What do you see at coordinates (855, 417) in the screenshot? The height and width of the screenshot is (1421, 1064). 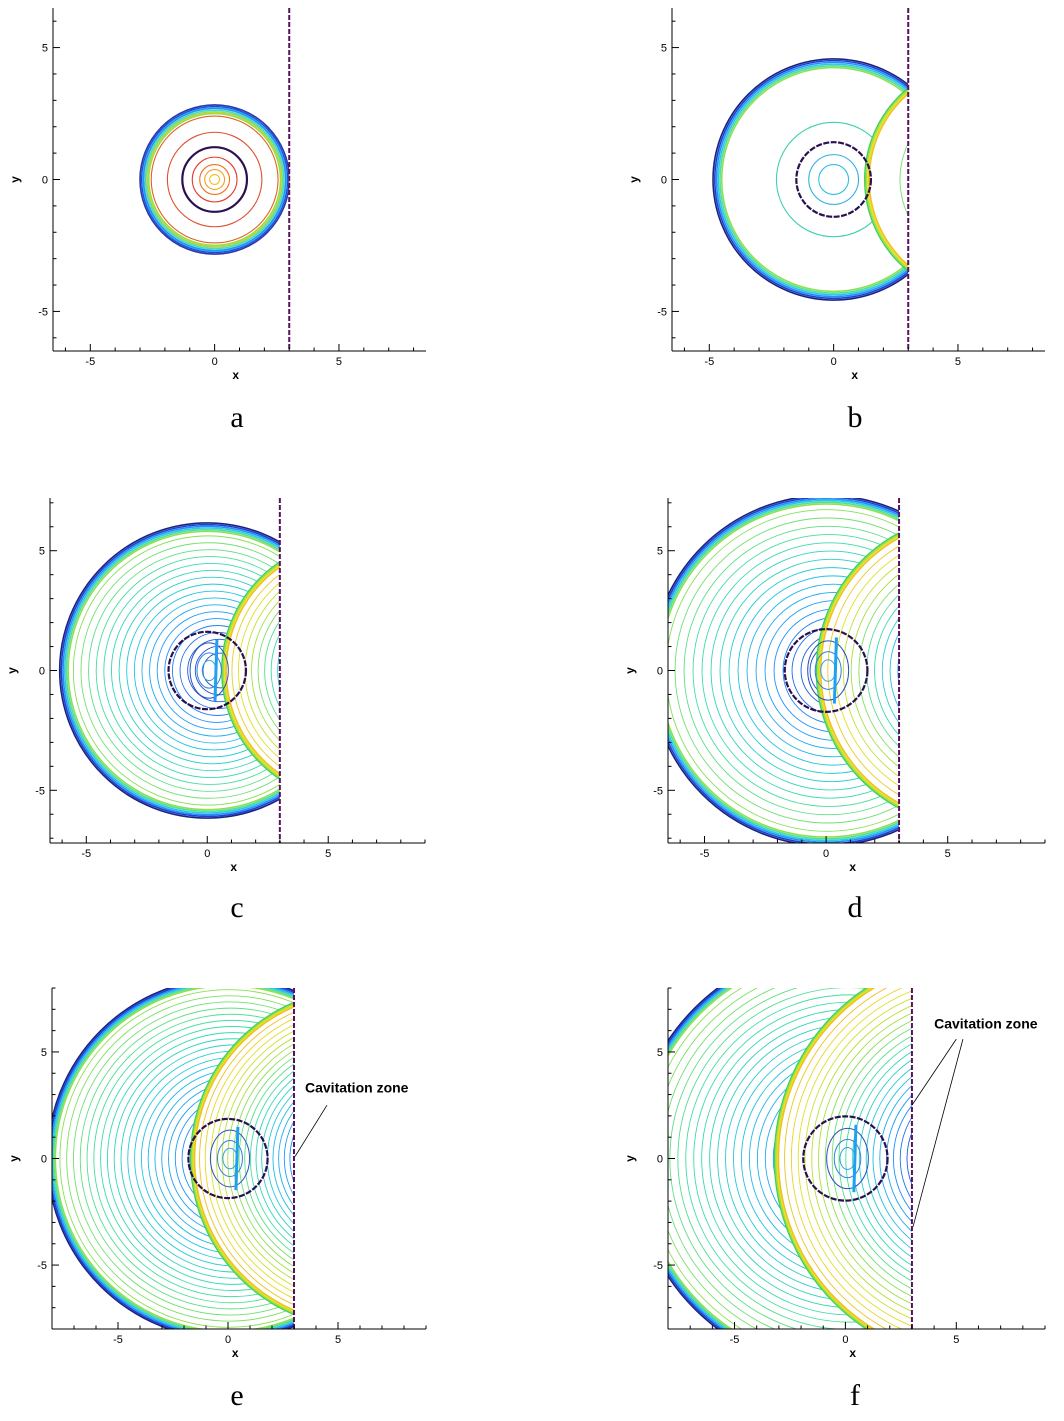 I see `panel-letter: b` at bounding box center [855, 417].